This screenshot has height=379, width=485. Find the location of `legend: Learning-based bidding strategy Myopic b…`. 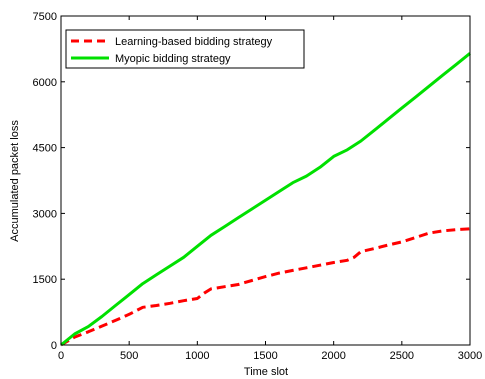

legend: Learning-based bidding strategy Myopic b… is located at coordinates (185, 49).